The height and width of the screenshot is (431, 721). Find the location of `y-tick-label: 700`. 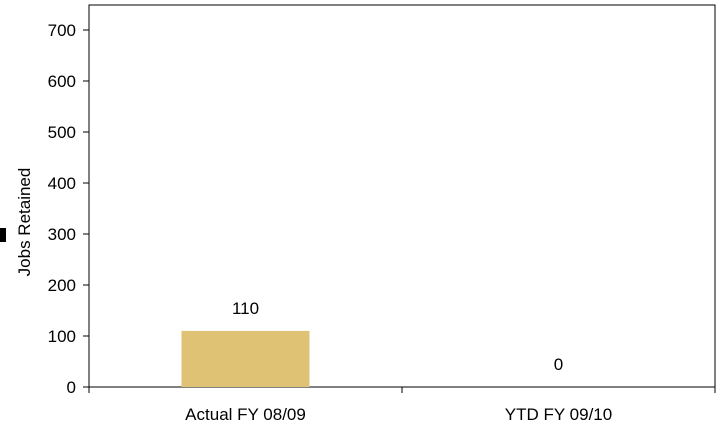

y-tick-label: 700 is located at coordinates (62, 30).